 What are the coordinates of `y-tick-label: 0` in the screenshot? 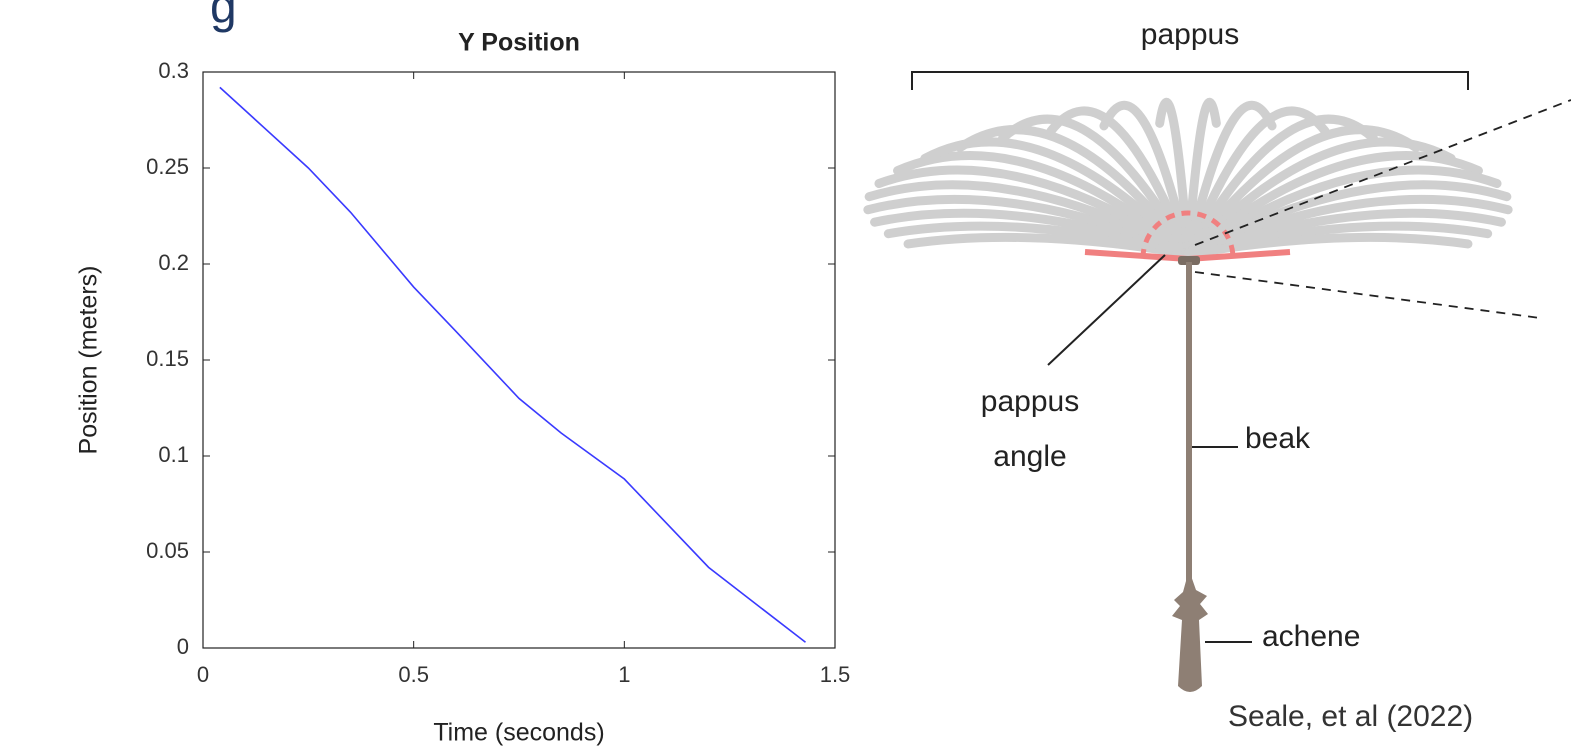 It's located at (183, 646).